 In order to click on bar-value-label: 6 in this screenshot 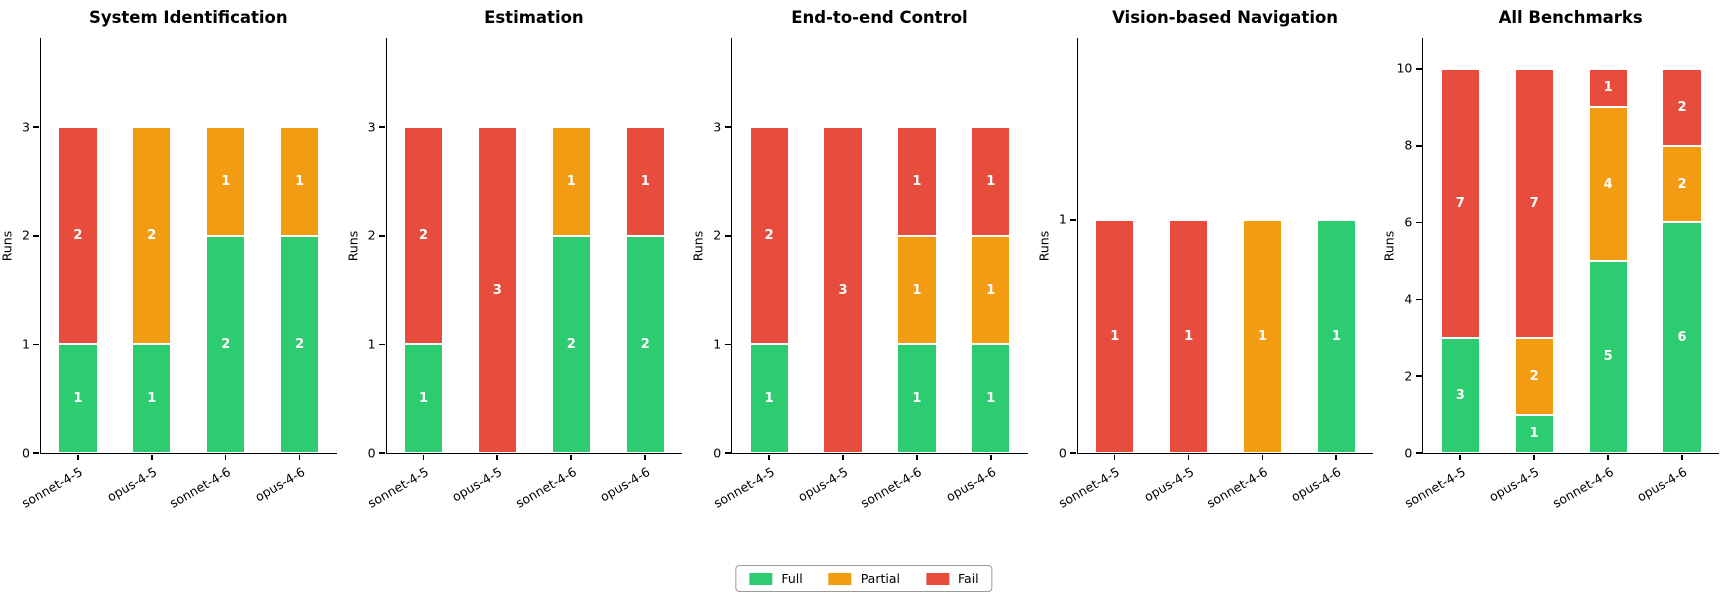, I will do `click(1682, 338)`.